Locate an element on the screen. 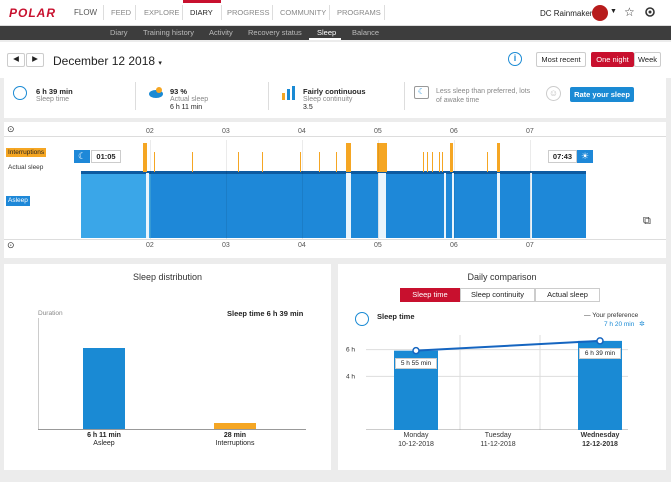 Image resolution: width=671 pixels, height=482 pixels. continuity-score: 3.5 is located at coordinates (308, 107).